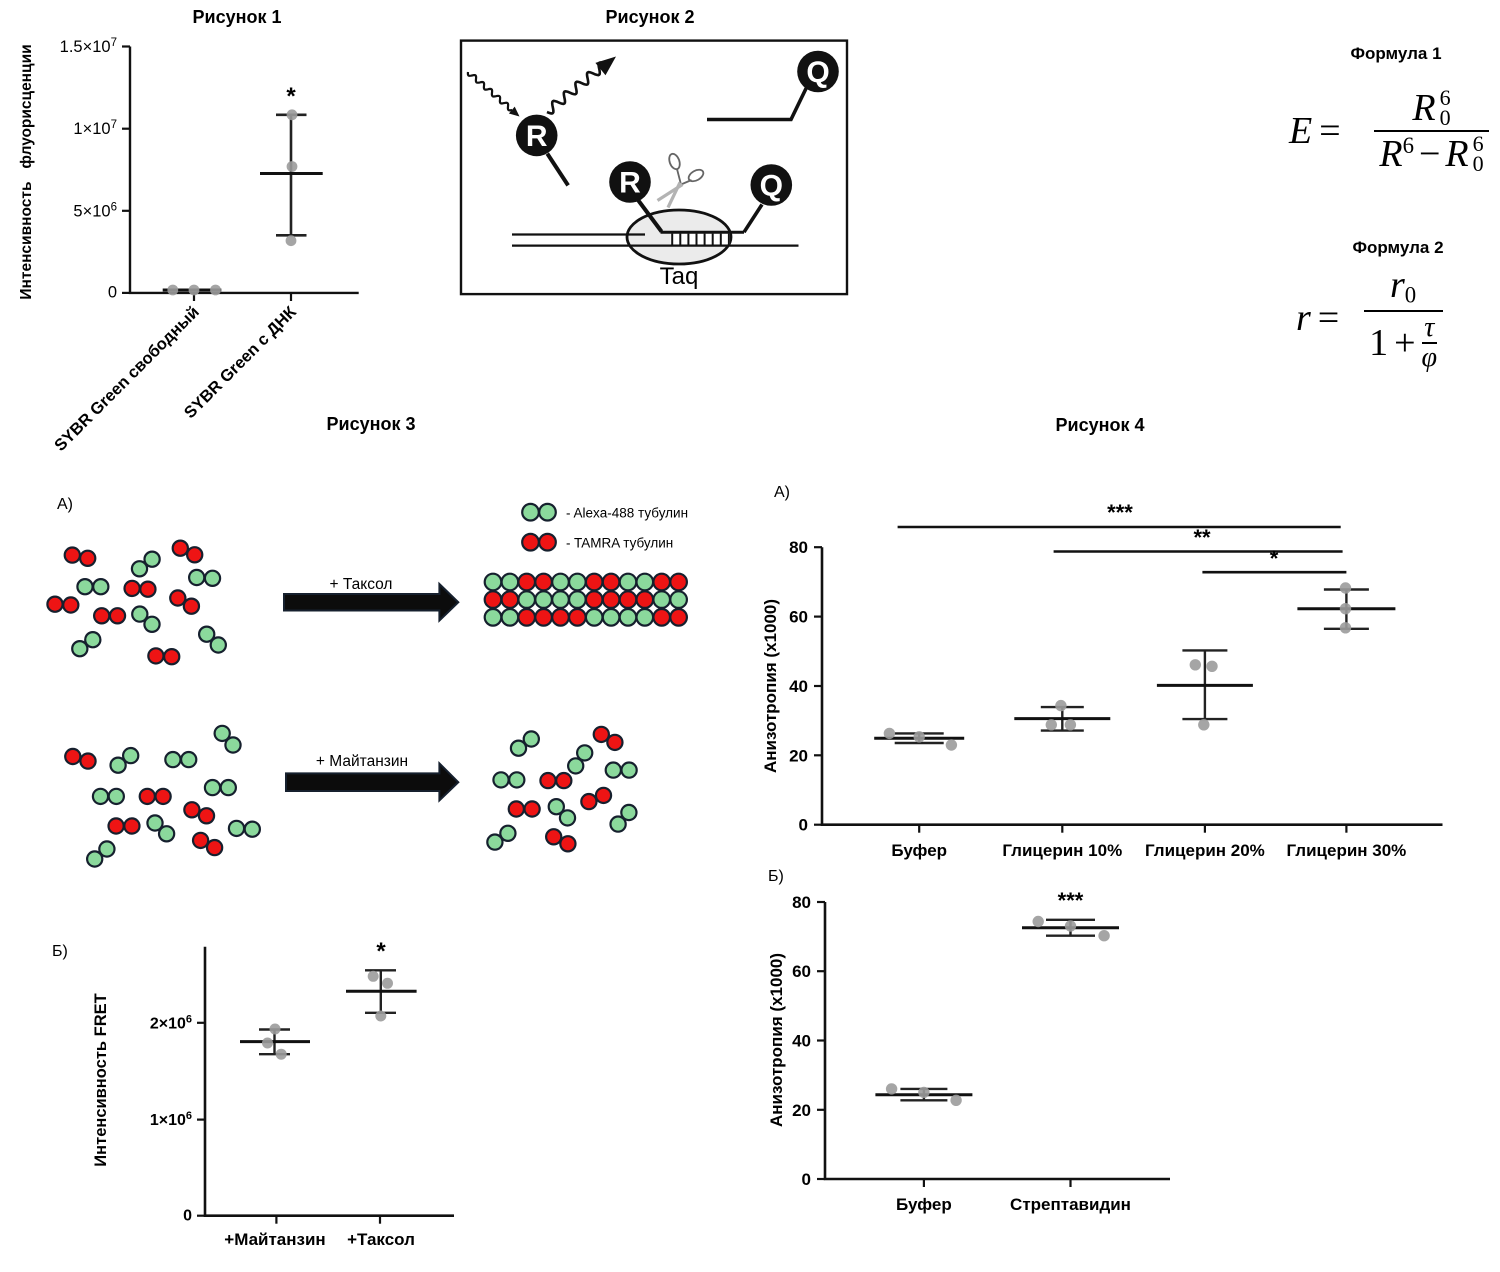 The image size is (1500, 1272). I want to click on svg-text: Рисунок 4, so click(1100, 425).